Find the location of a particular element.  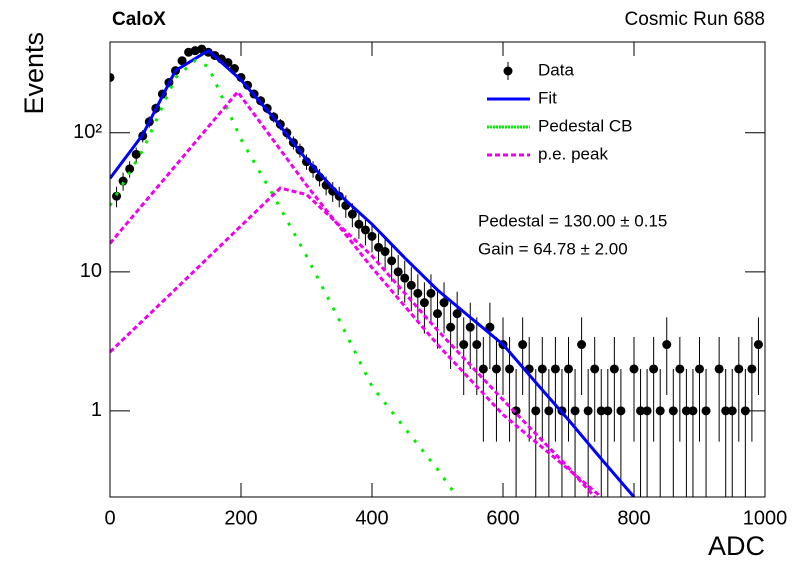

y-tick-label: 10² is located at coordinates (87, 132).